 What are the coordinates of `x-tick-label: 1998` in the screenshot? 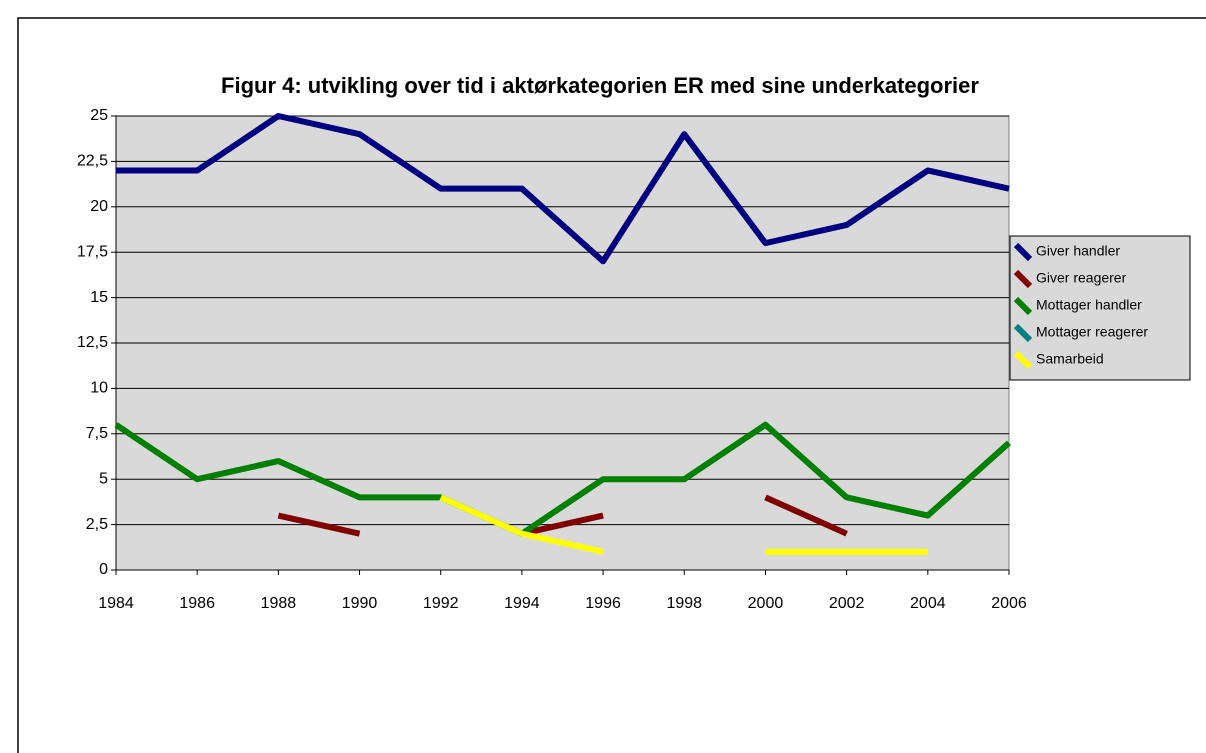 It's located at (684, 603).